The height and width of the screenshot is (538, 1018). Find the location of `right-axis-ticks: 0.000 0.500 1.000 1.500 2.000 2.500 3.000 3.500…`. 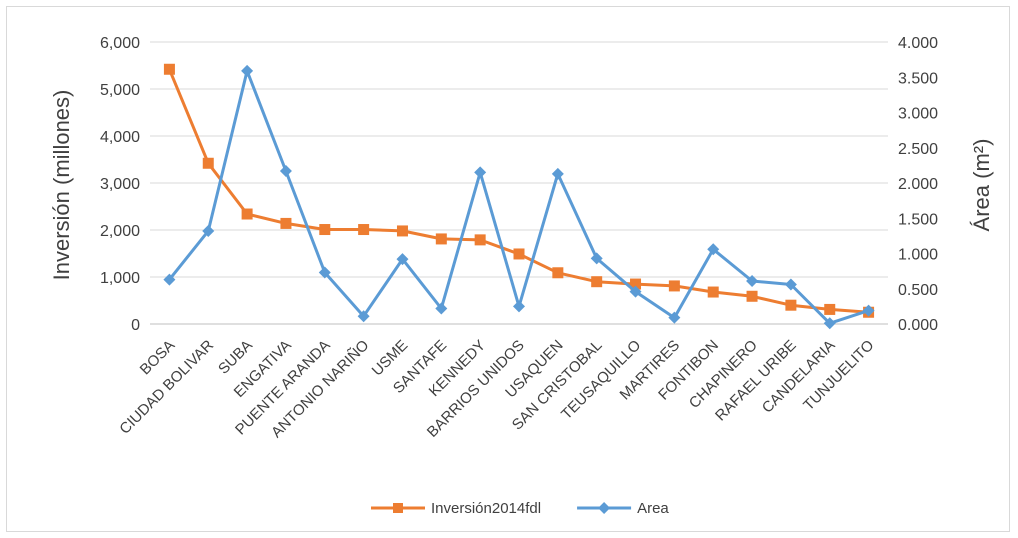

right-axis-ticks: 0.000 0.500 1.000 1.500 2.000 2.500 3.000 3.500… is located at coordinates (918, 184).